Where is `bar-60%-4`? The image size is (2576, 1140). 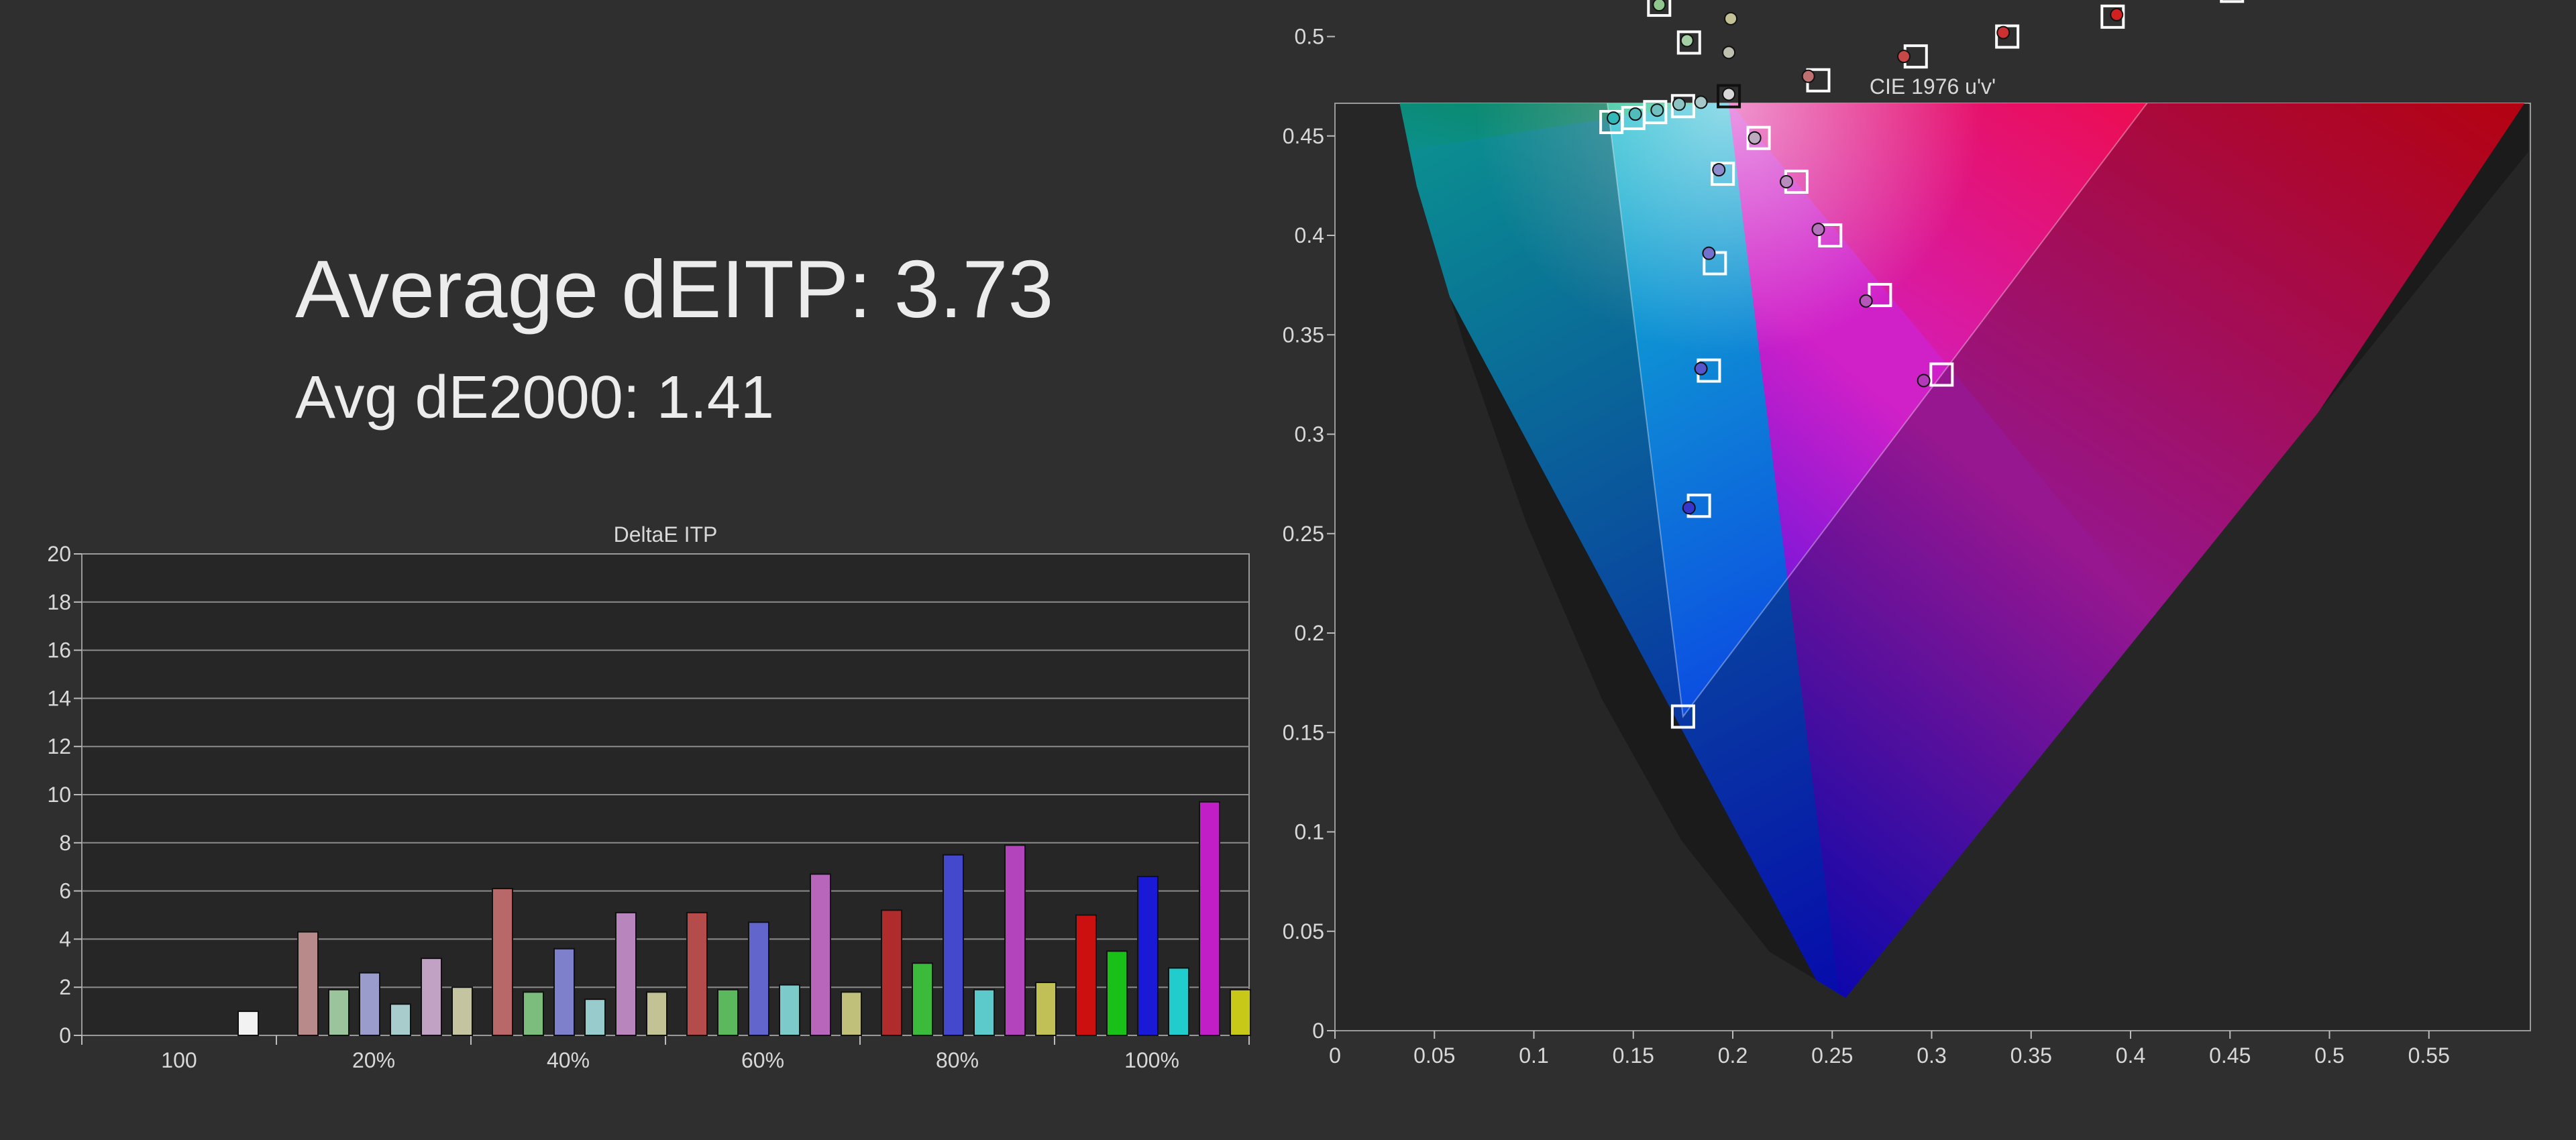
bar-60%-4 is located at coordinates (789, 1010).